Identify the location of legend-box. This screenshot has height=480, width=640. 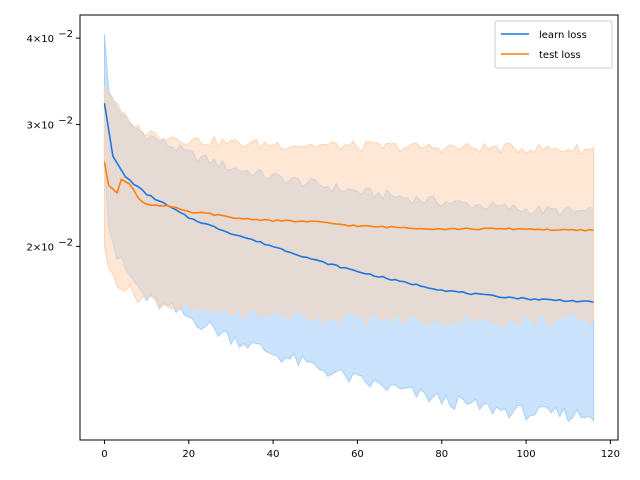
(553, 44).